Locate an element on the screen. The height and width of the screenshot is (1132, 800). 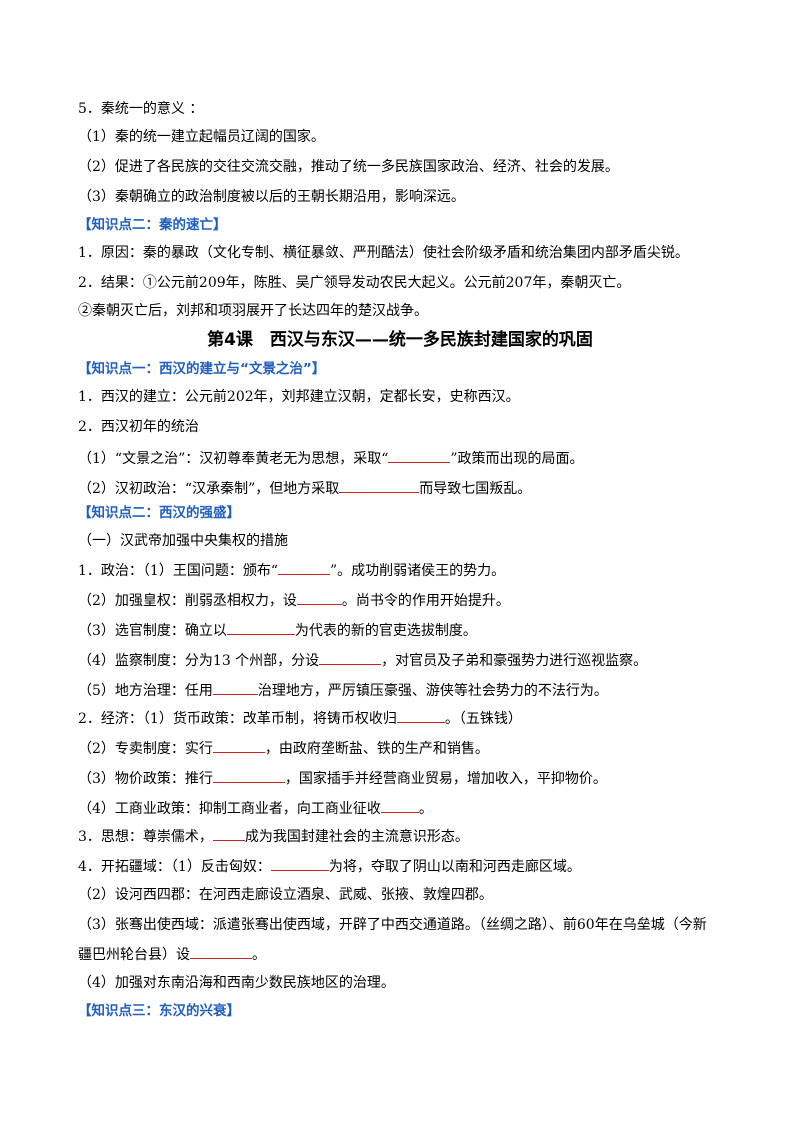
text-line: （4）监察制度：分为13 个州部，分设 ，对官员及子弟和豪强势力进行巡视监察。 is located at coordinates (362, 660).